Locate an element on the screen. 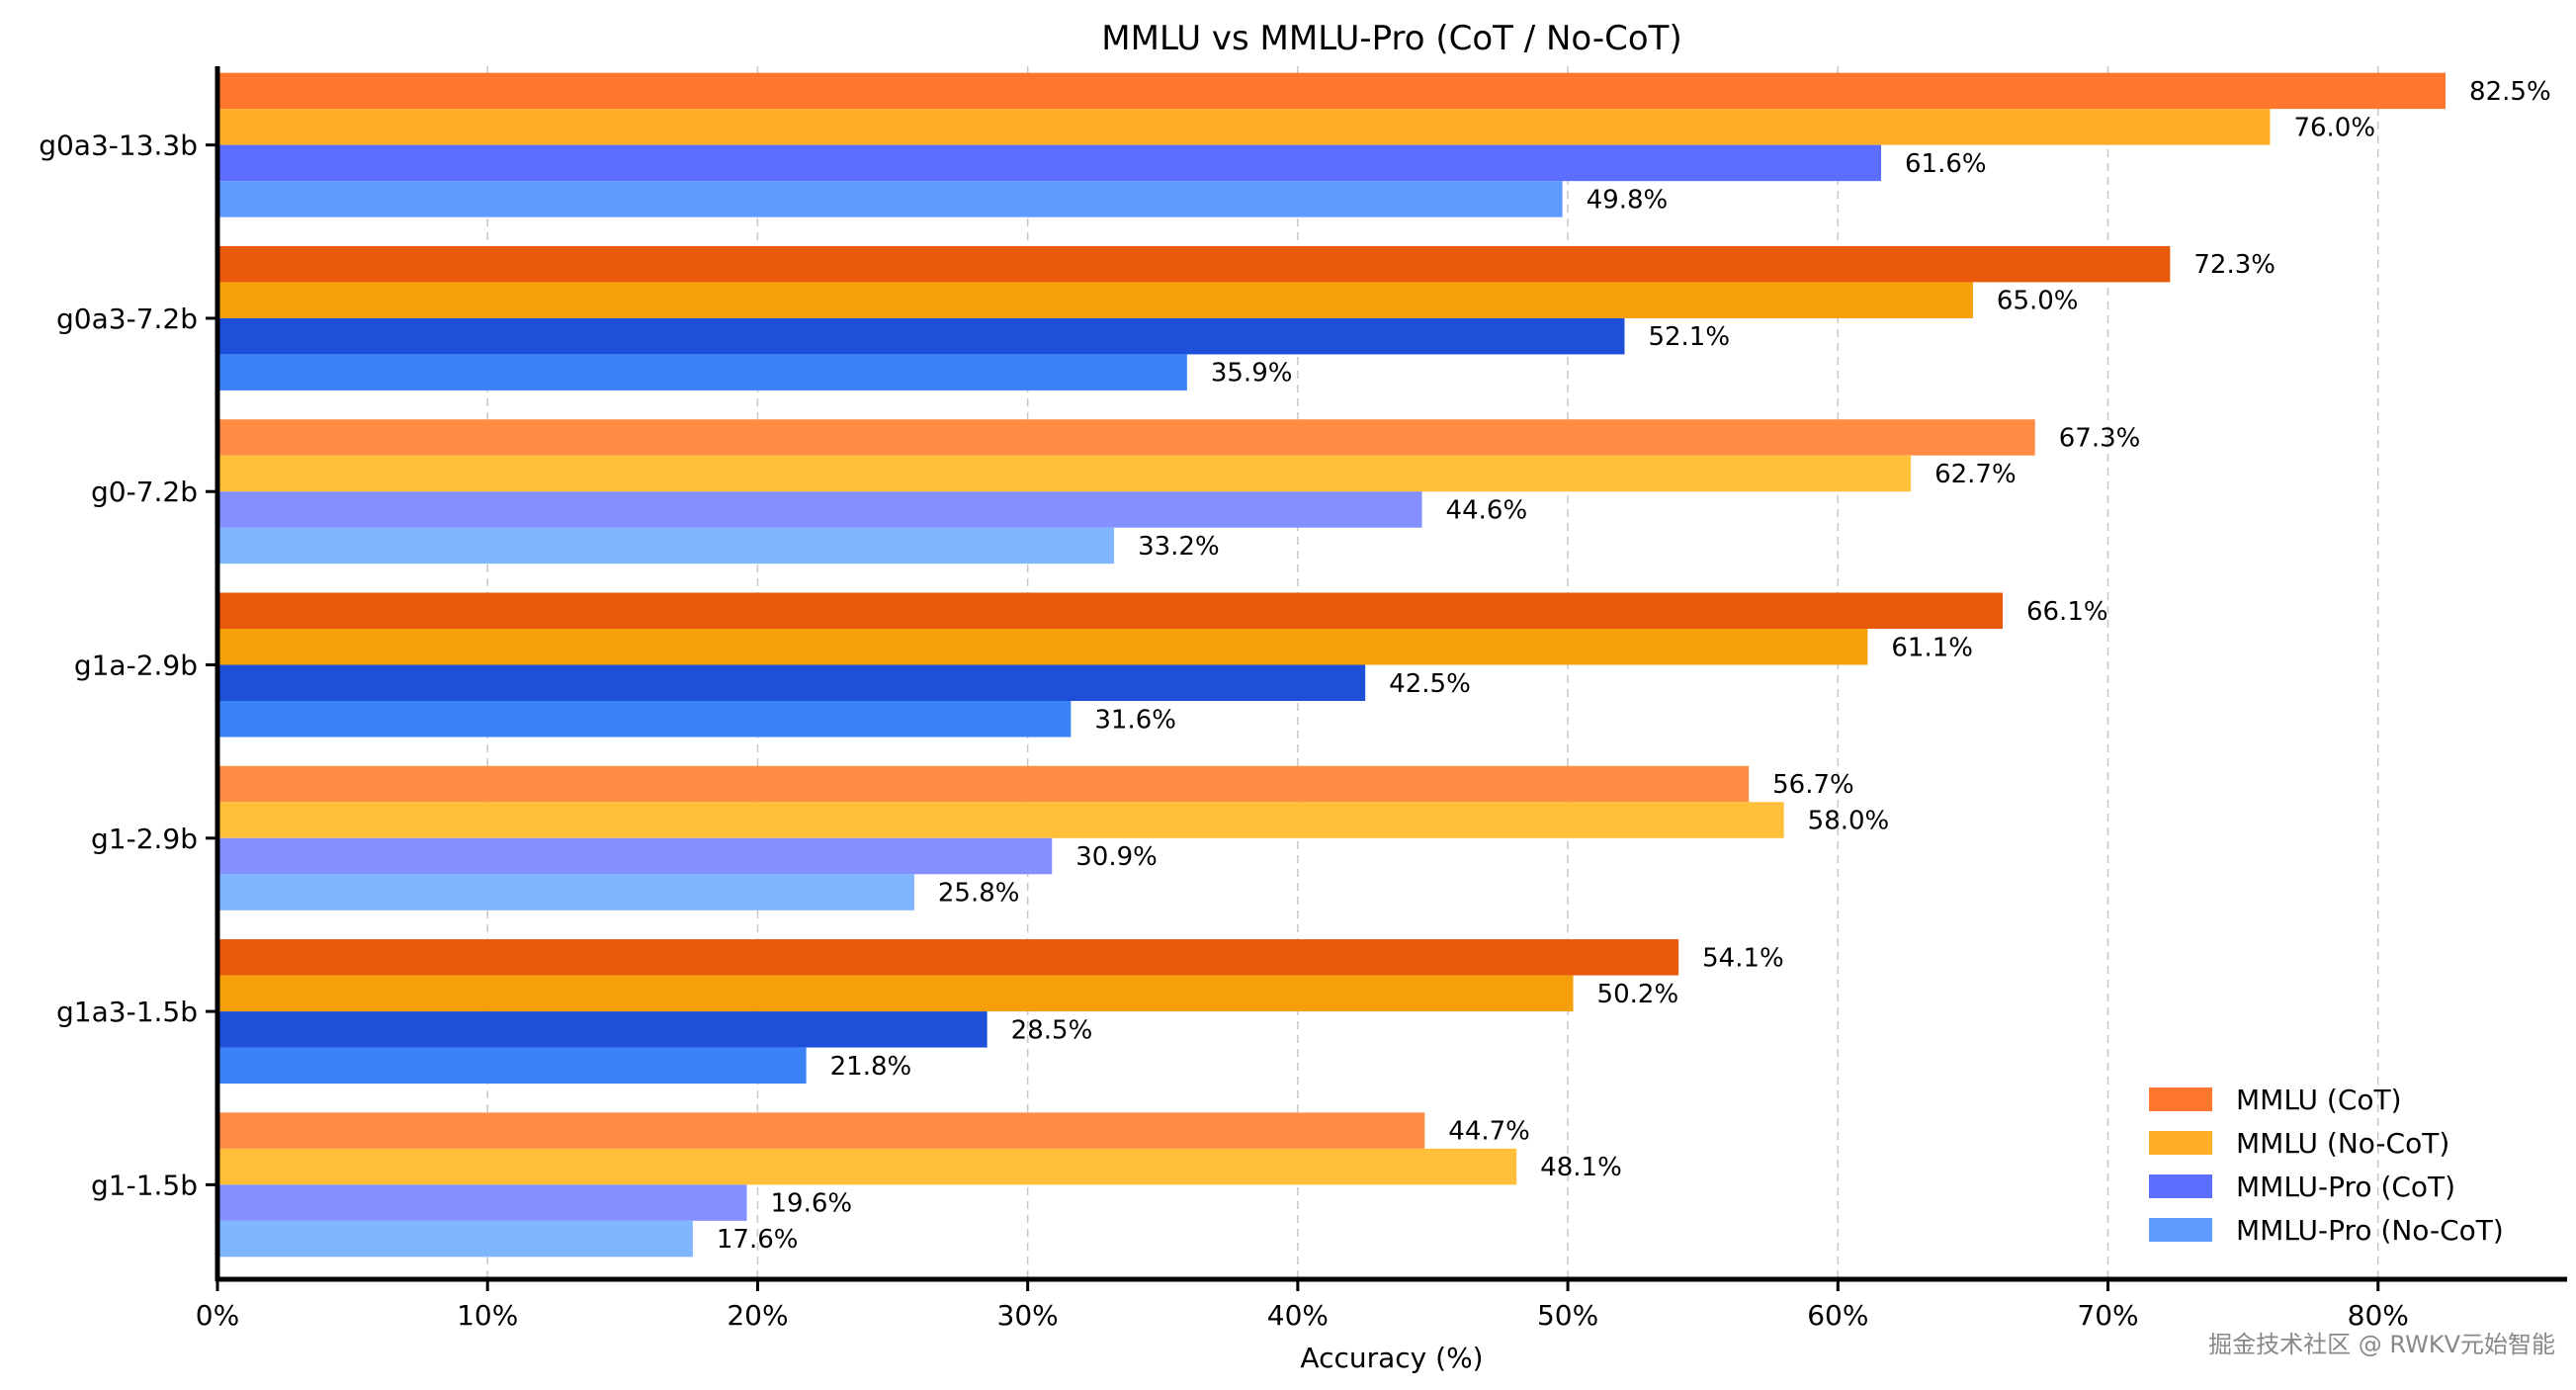 This screenshot has width=2576, height=1390. x-tick-label: 40% is located at coordinates (1298, 1315).